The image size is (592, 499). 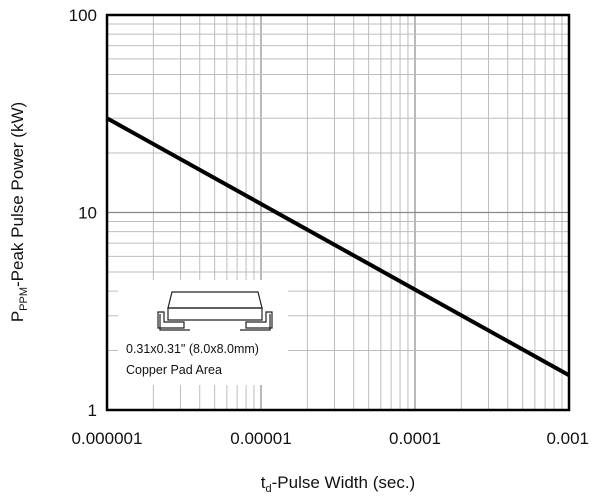 I want to click on x-axis-title: td-Pulse Width (sec.), so click(x=338, y=484).